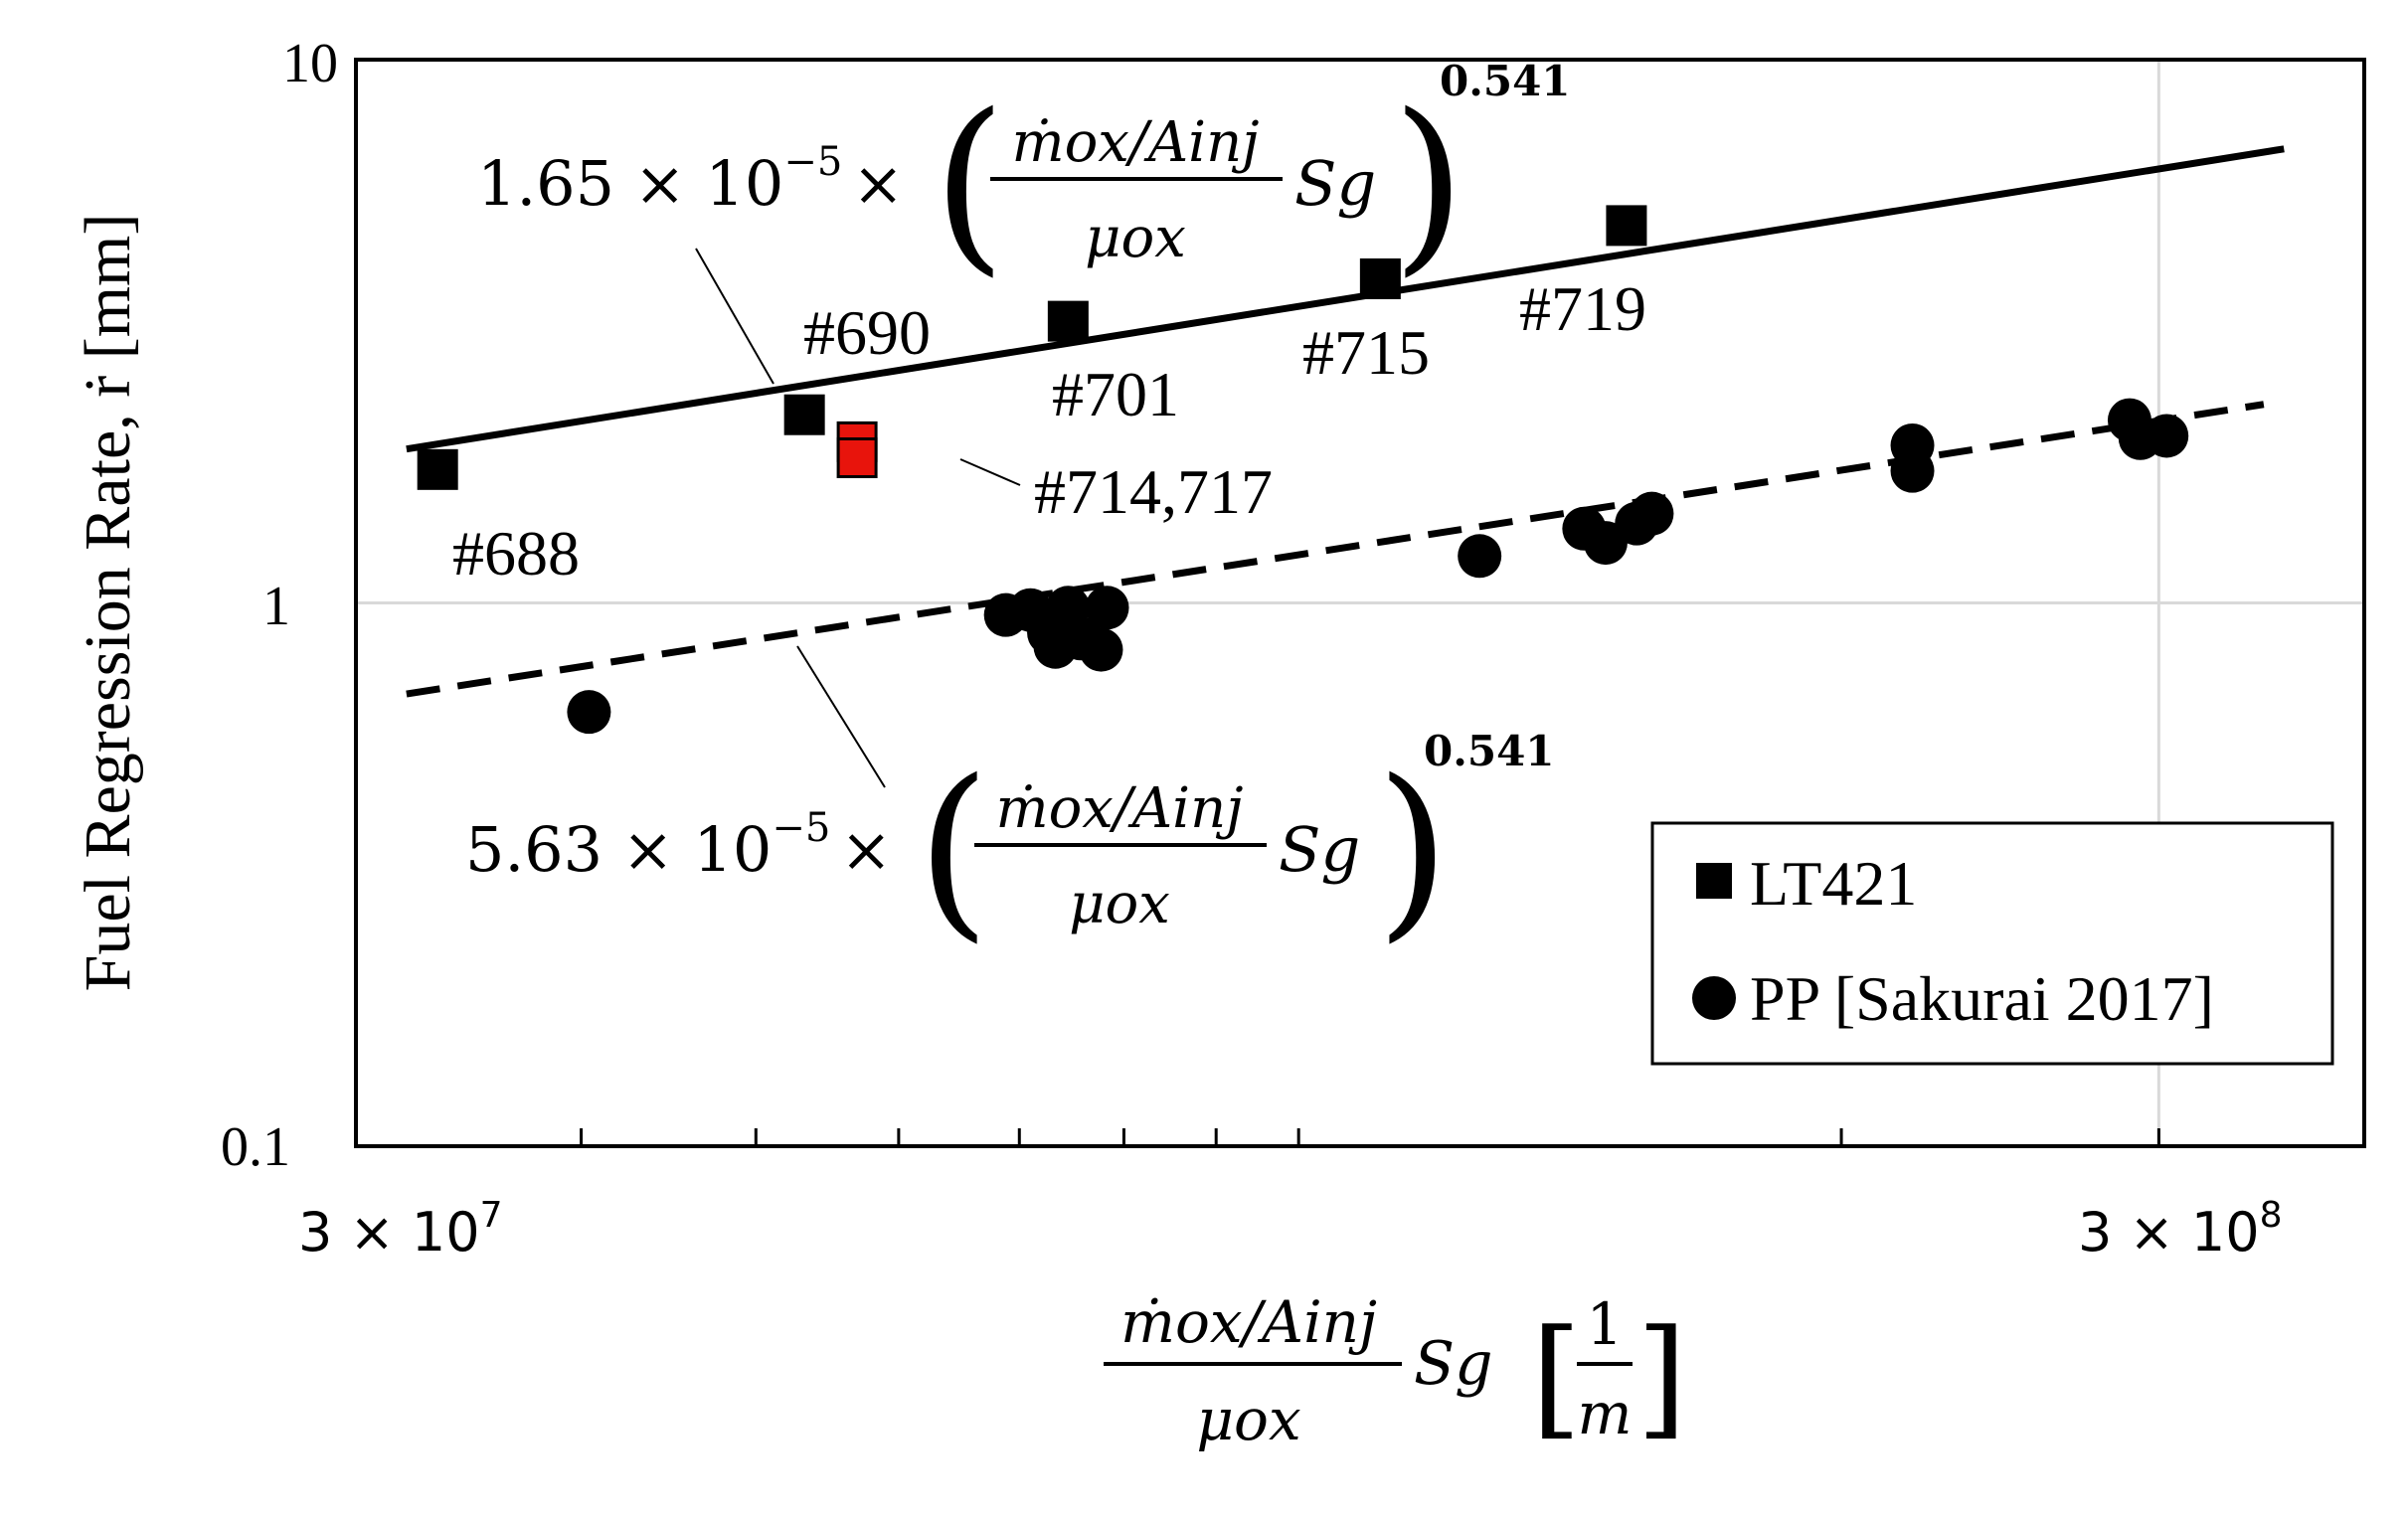  I want to click on y-tick-label-0.1: 0.1, so click(255, 1147).